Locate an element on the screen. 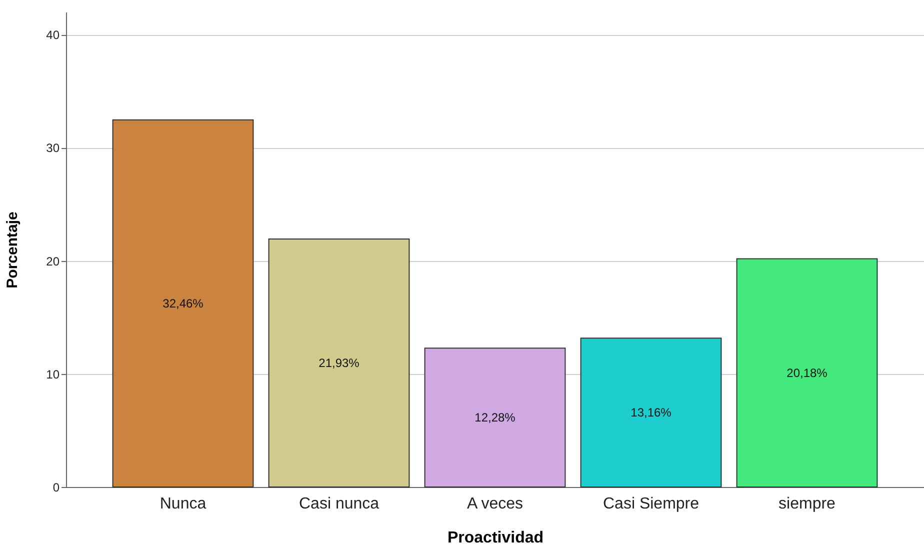  y-tick-label: 10 is located at coordinates (53, 374).